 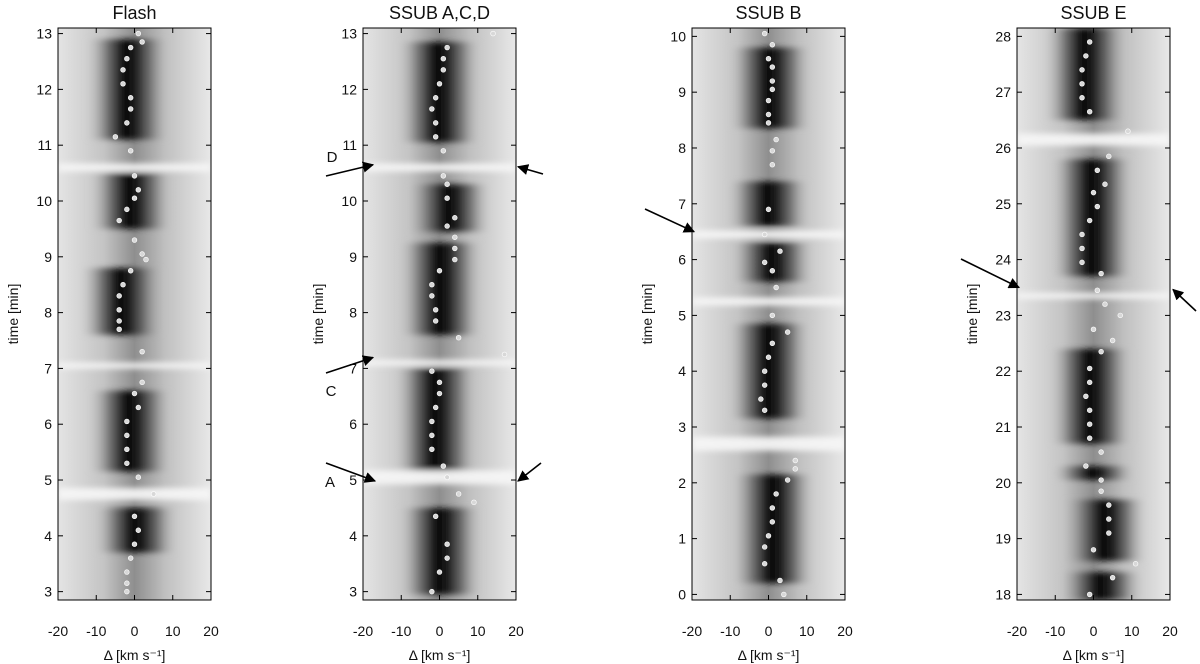 I want to click on y-tick-label: 6, so click(x=353, y=424).